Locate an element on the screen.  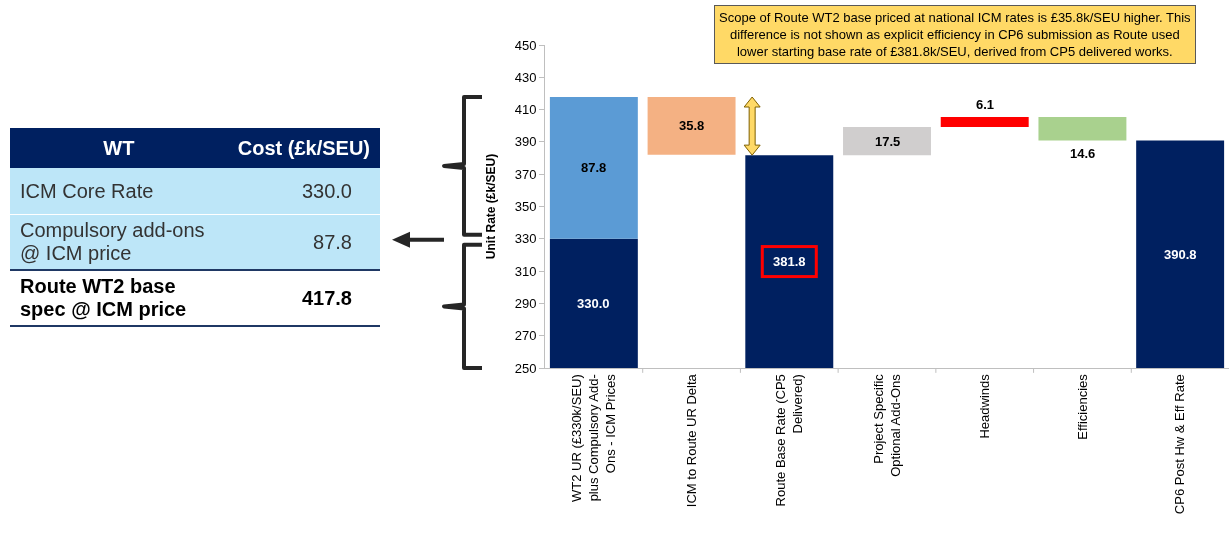
y-tick-label: 270 is located at coordinates (525, 336).